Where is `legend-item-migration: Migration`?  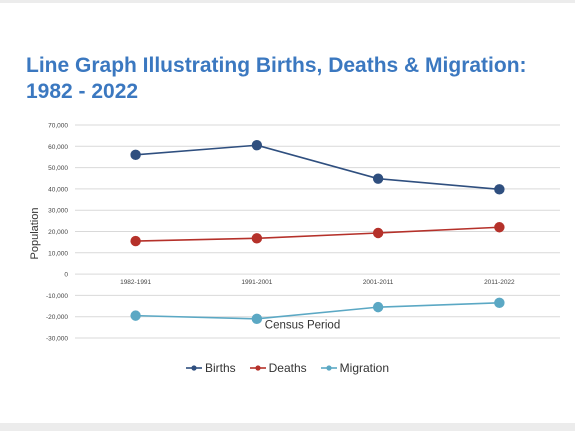 legend-item-migration: Migration is located at coordinates (355, 368).